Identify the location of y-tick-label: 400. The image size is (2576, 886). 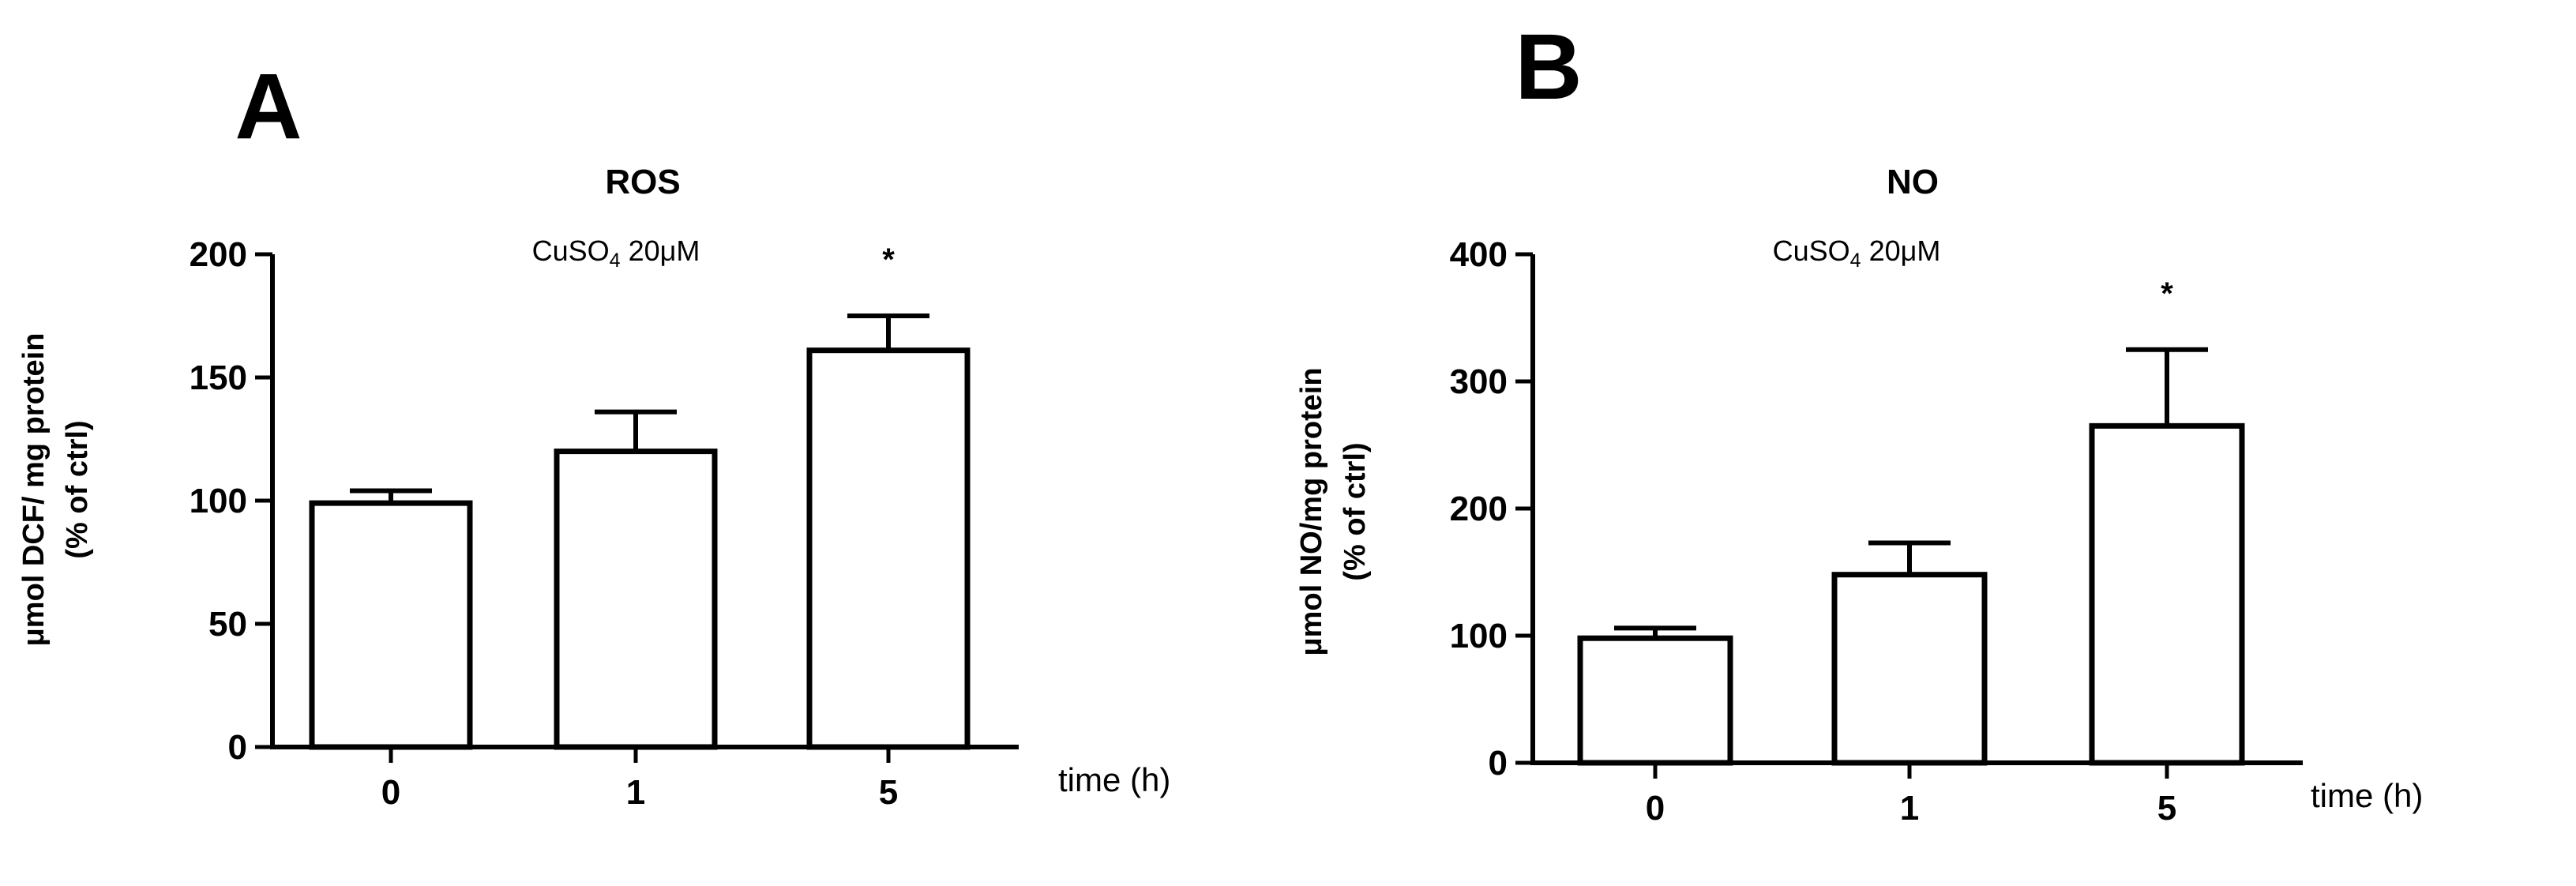
(1479, 254).